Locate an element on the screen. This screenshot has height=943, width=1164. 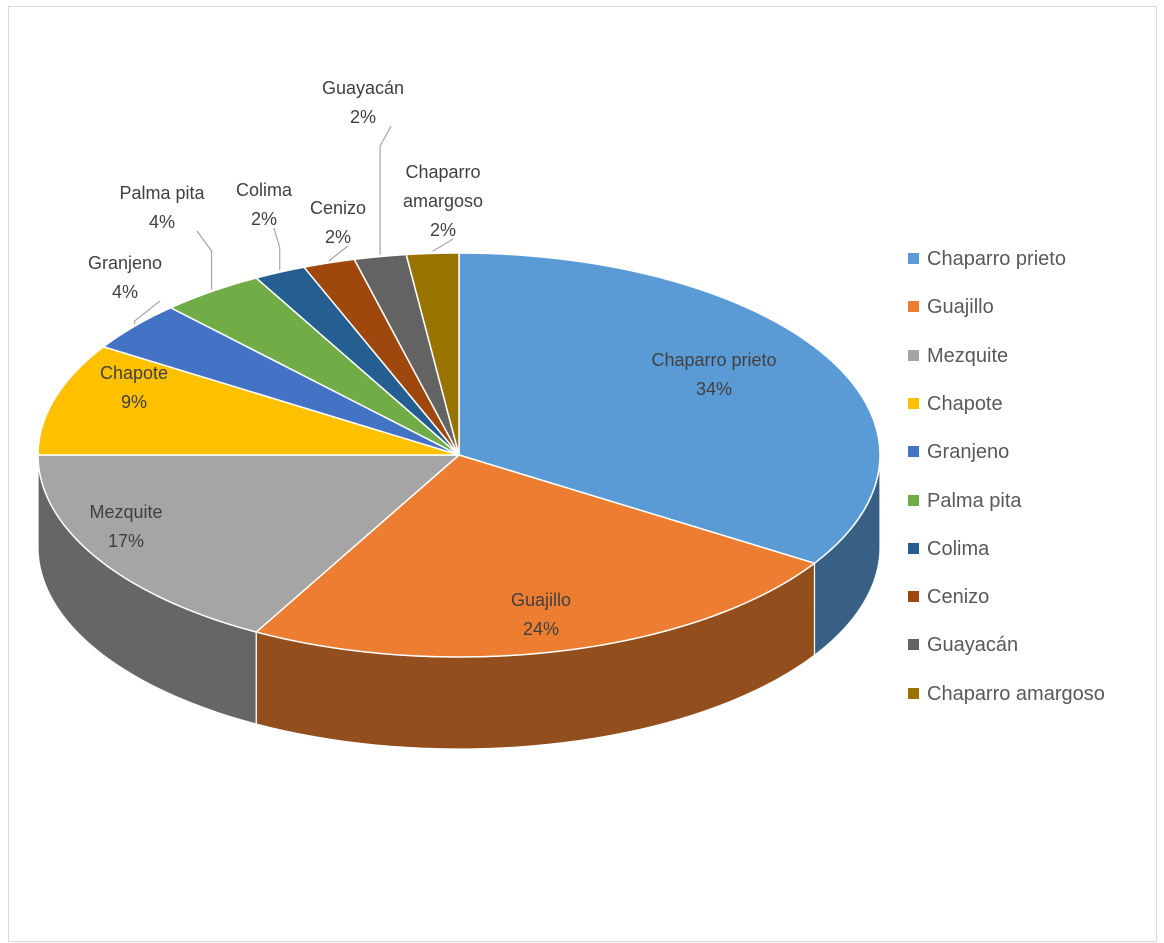
legend-entry: Colima is located at coordinates (948, 549).